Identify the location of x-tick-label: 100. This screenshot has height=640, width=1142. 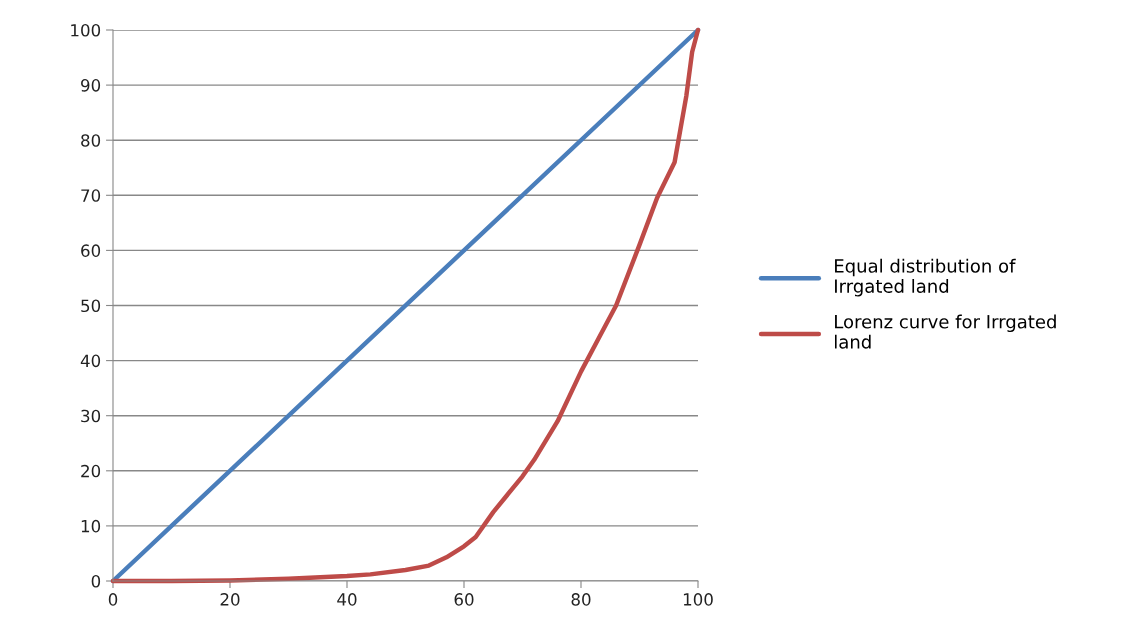
(698, 599).